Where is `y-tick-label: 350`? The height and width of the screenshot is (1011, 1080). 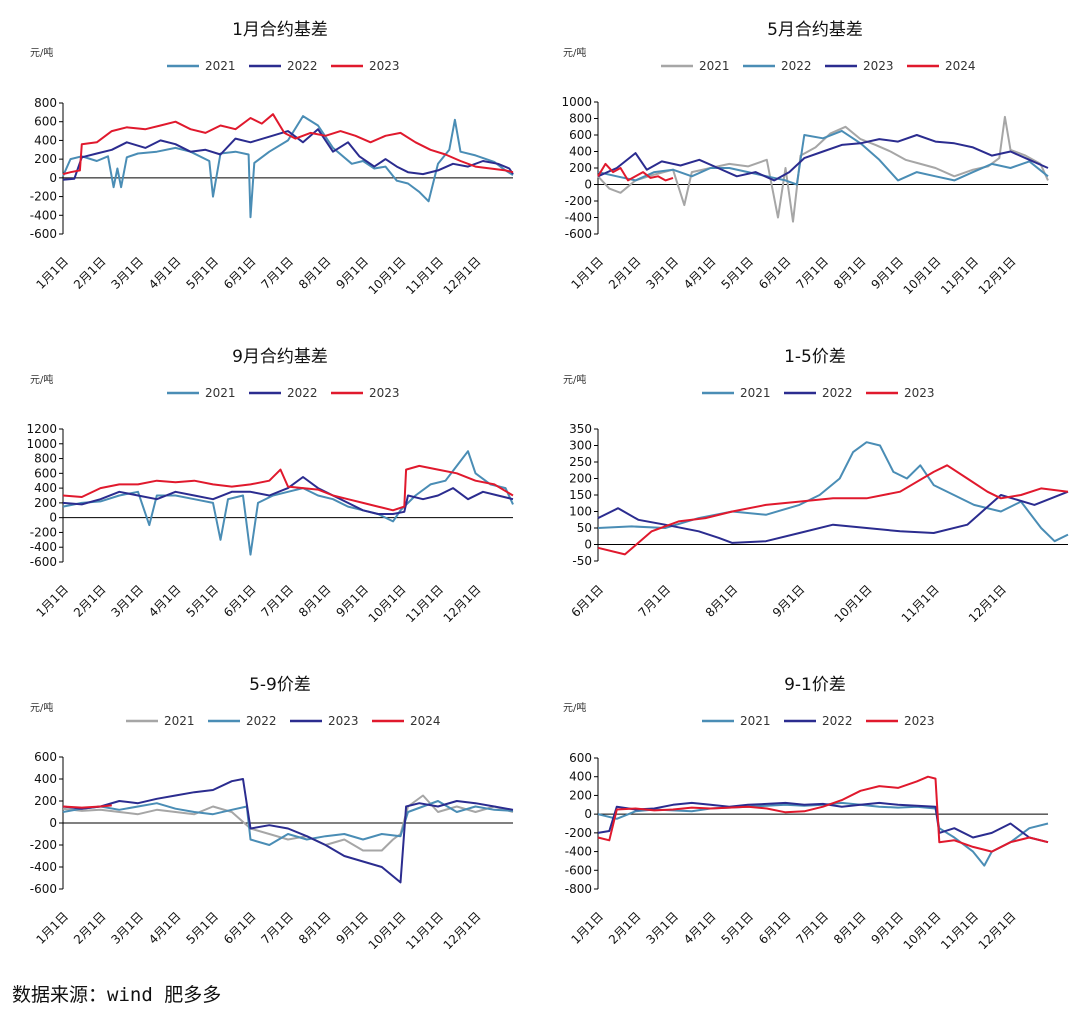
y-tick-label: 350 is located at coordinates (580, 429).